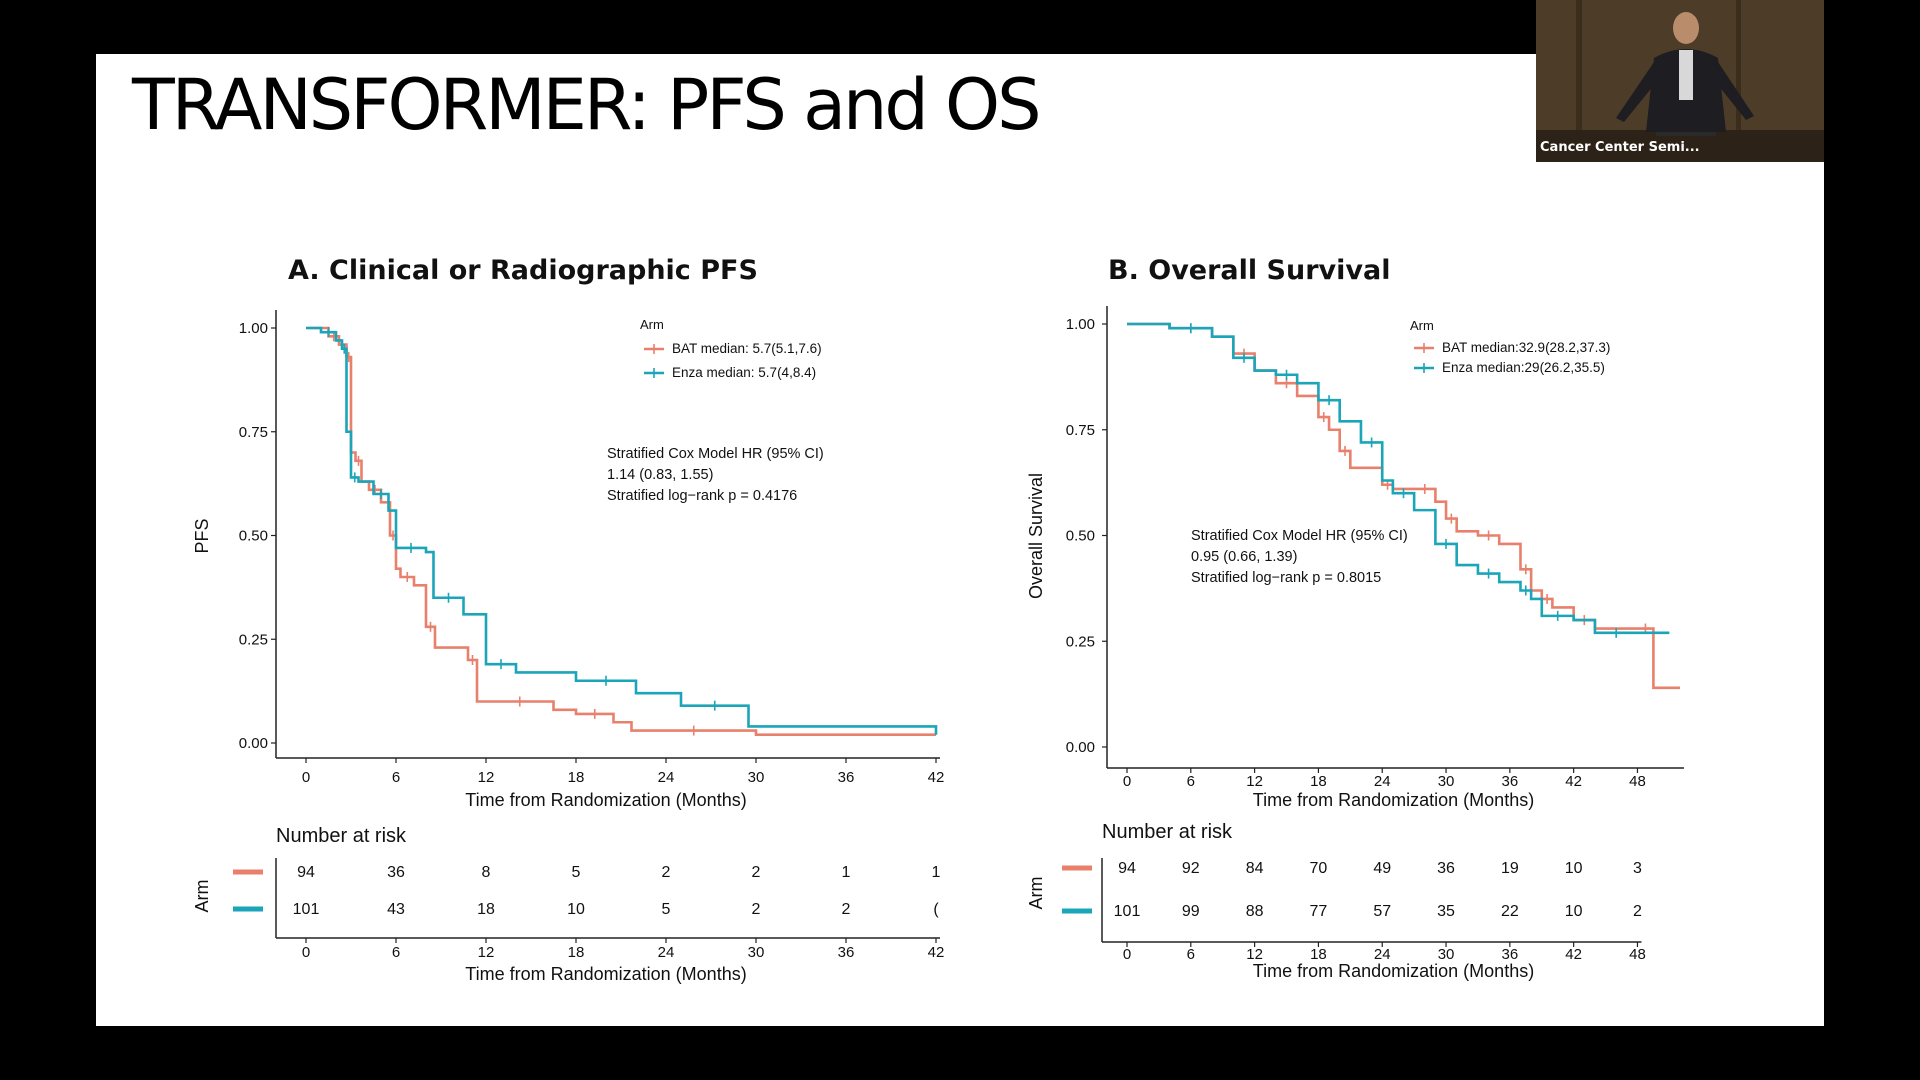 This screenshot has height=1080, width=1920. I want to click on risk-count: 88, so click(1255, 911).